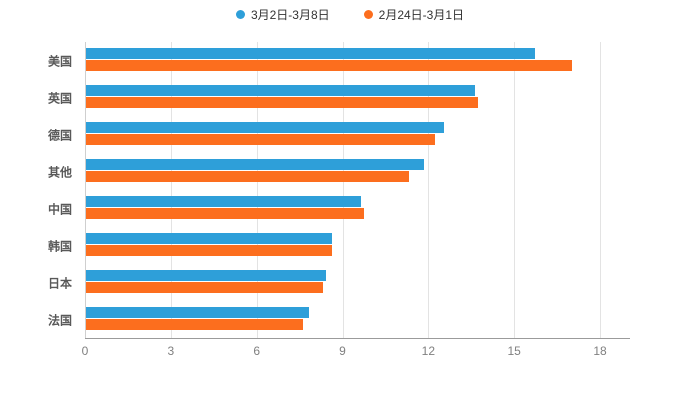 The width and height of the screenshot is (700, 400). I want to click on bar-日本-series-0, so click(206, 275).